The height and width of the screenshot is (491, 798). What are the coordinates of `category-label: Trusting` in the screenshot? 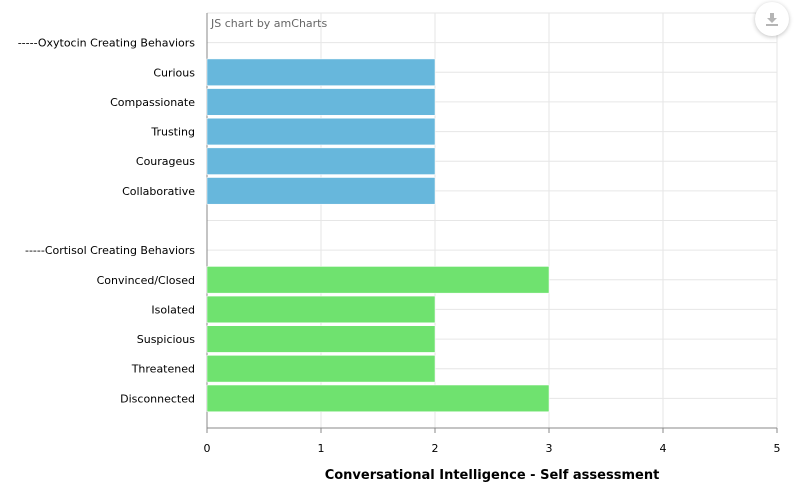 It's located at (172, 132).